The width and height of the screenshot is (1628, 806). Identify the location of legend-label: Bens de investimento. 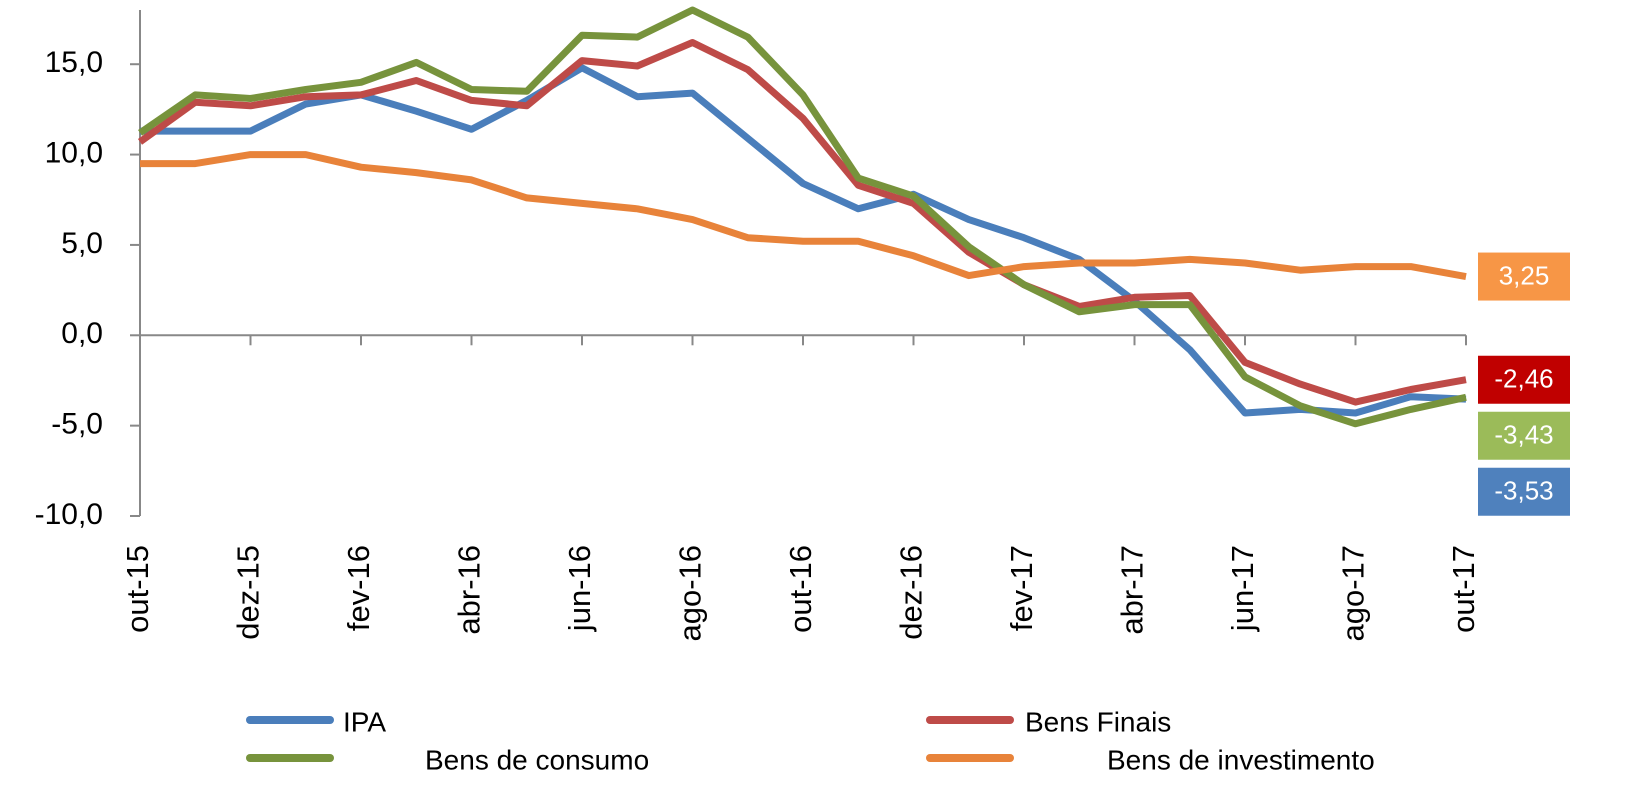
(1241, 759).